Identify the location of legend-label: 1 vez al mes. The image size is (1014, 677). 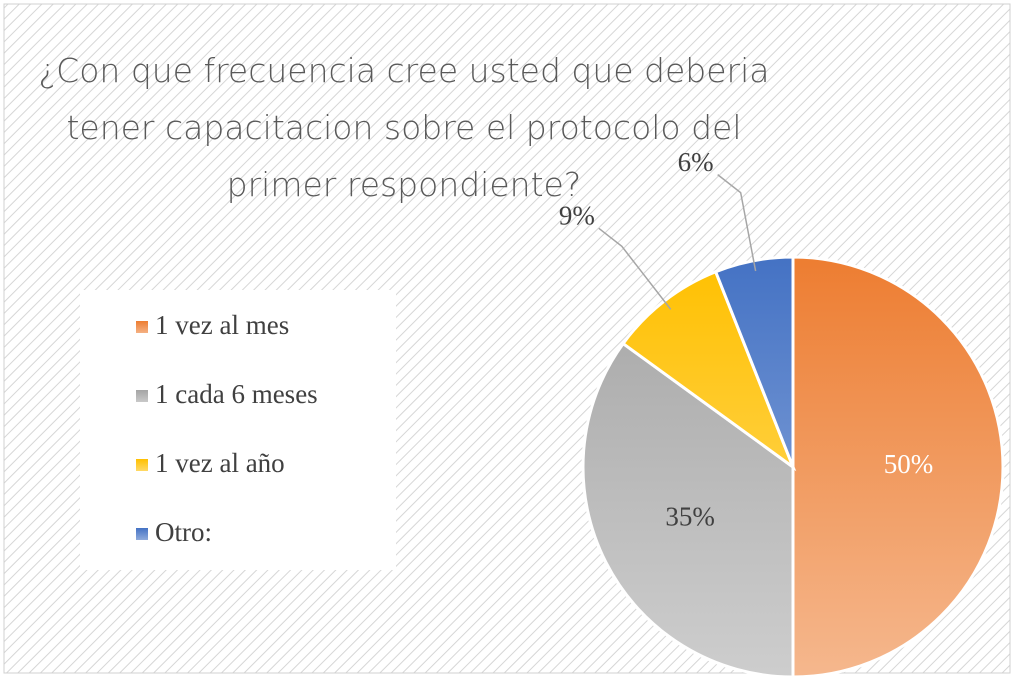
(222, 325).